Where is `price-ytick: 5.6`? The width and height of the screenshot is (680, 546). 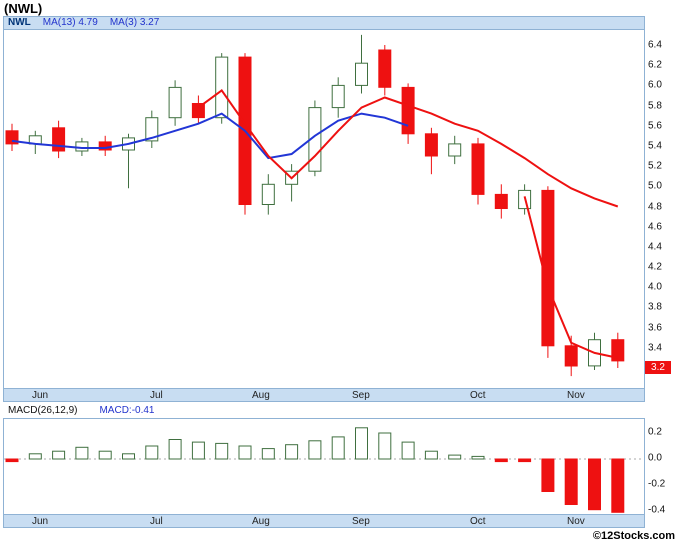
price-ytick: 5.6 is located at coordinates (655, 126).